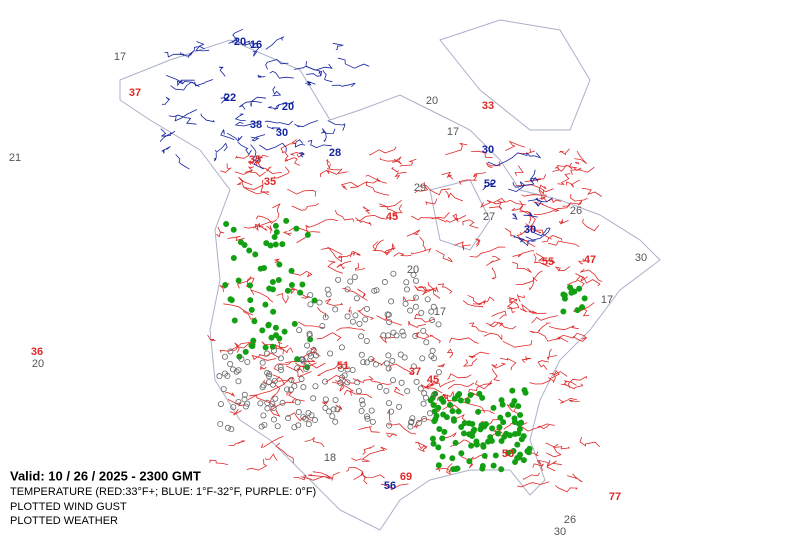  Describe the element at coordinates (488, 150) in the screenshot. I see `station-label: 30` at that location.